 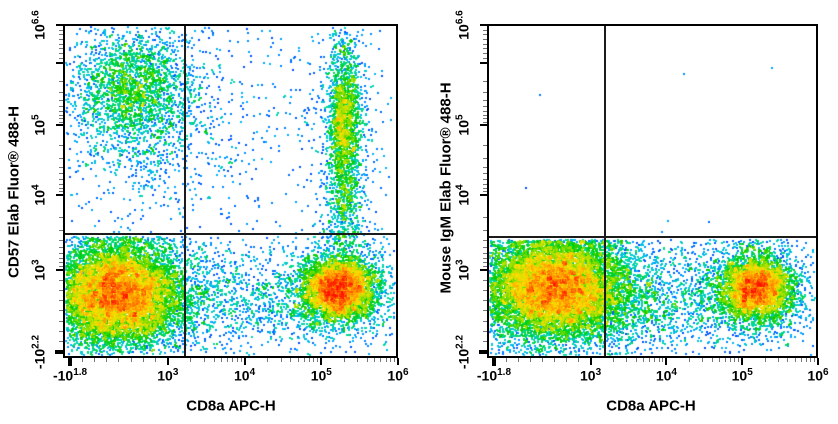 I want to click on x-tick-label: 10⁶, so click(x=818, y=375).